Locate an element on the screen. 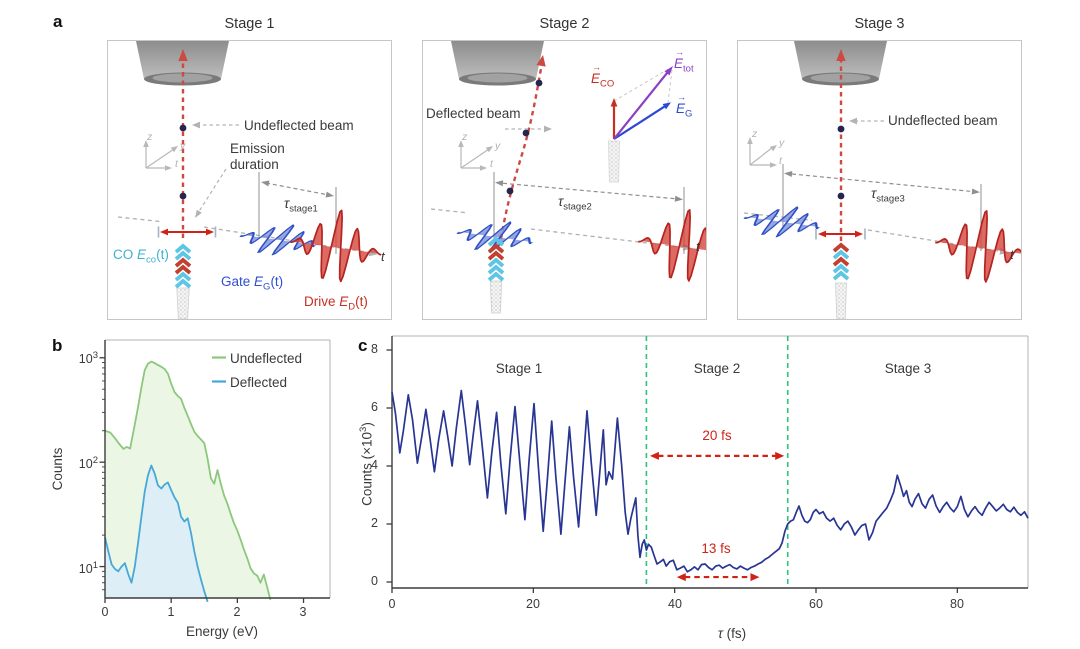 This screenshot has width=1080, height=649. b-ytick: 10¹ is located at coordinates (88, 568).